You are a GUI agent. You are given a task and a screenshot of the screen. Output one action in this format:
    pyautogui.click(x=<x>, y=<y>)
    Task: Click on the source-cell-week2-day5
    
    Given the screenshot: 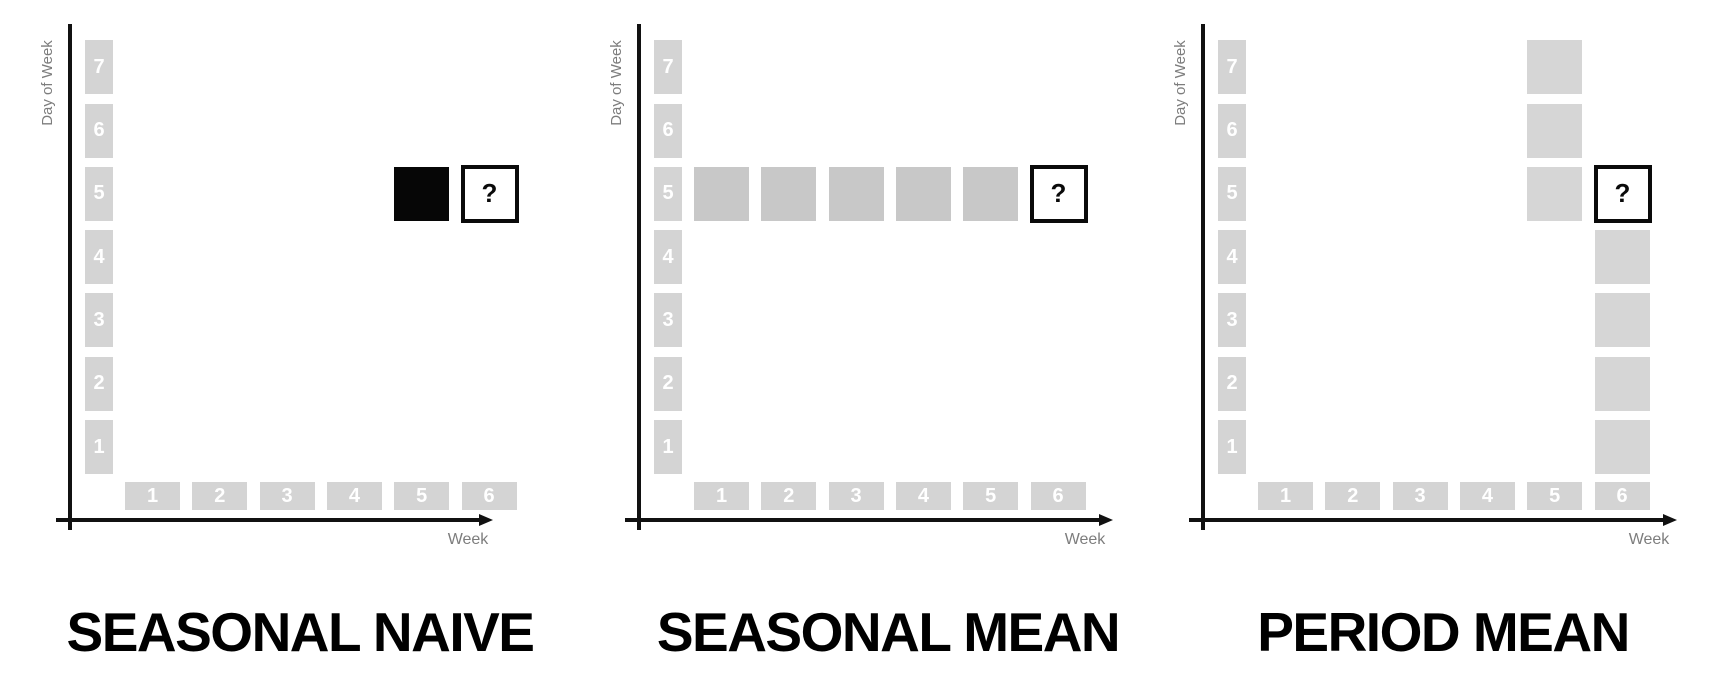 What is the action you would take?
    pyautogui.click(x=789, y=193)
    